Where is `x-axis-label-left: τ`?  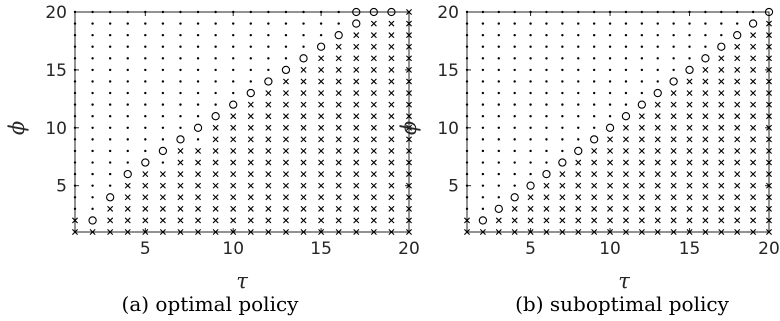
x-axis-label-left: τ is located at coordinates (242, 281).